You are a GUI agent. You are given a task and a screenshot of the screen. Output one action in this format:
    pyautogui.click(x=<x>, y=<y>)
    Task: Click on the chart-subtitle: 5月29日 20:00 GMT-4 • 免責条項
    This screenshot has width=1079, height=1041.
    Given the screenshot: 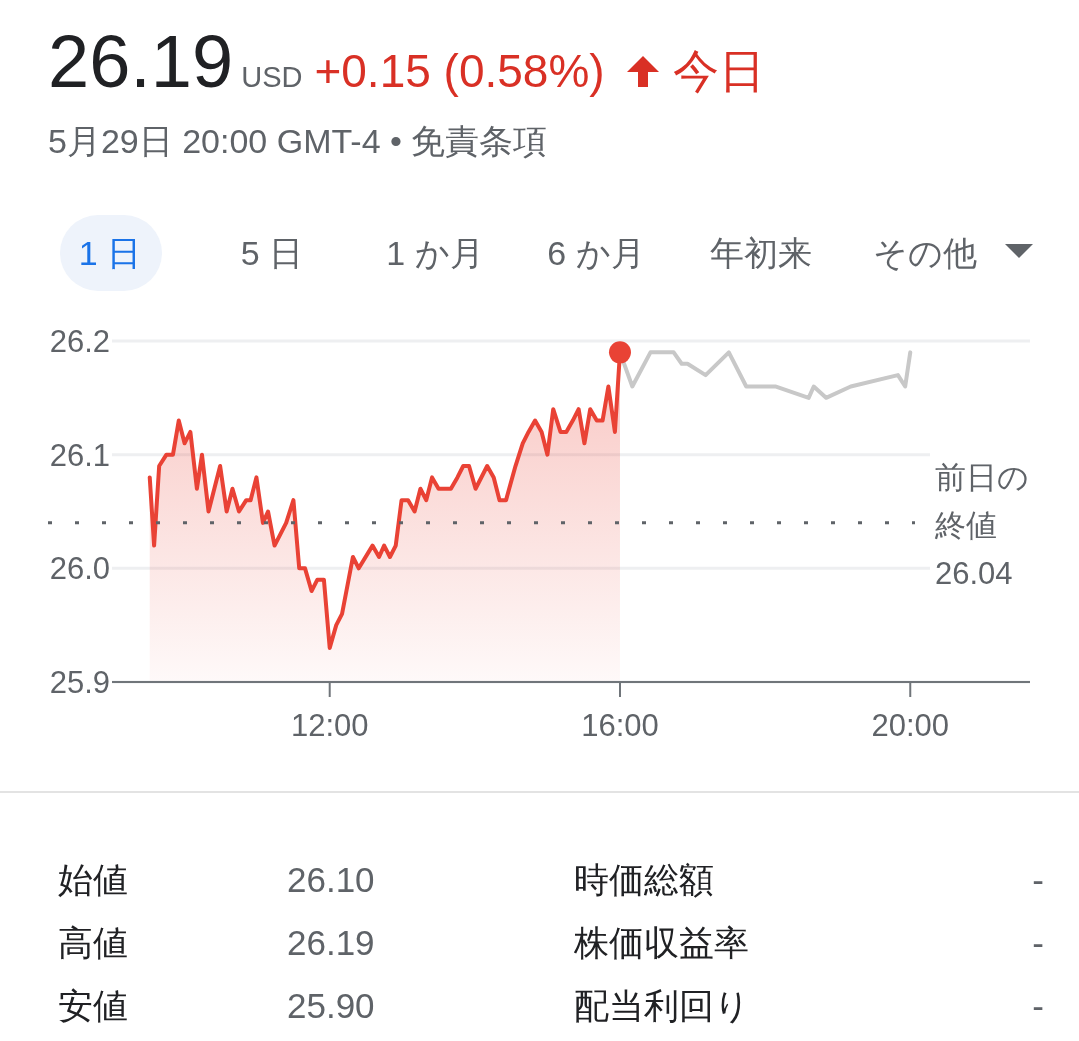 What is the action you would take?
    pyautogui.click(x=298, y=141)
    